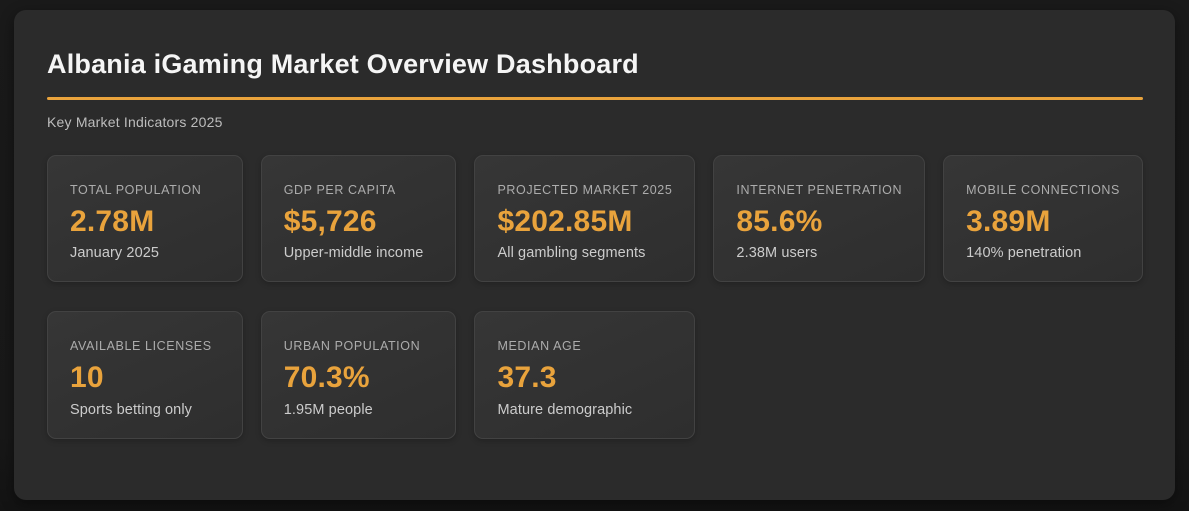 The height and width of the screenshot is (511, 1189). Describe the element at coordinates (1008, 221) in the screenshot. I see `kpi-value: 3.89M` at that location.